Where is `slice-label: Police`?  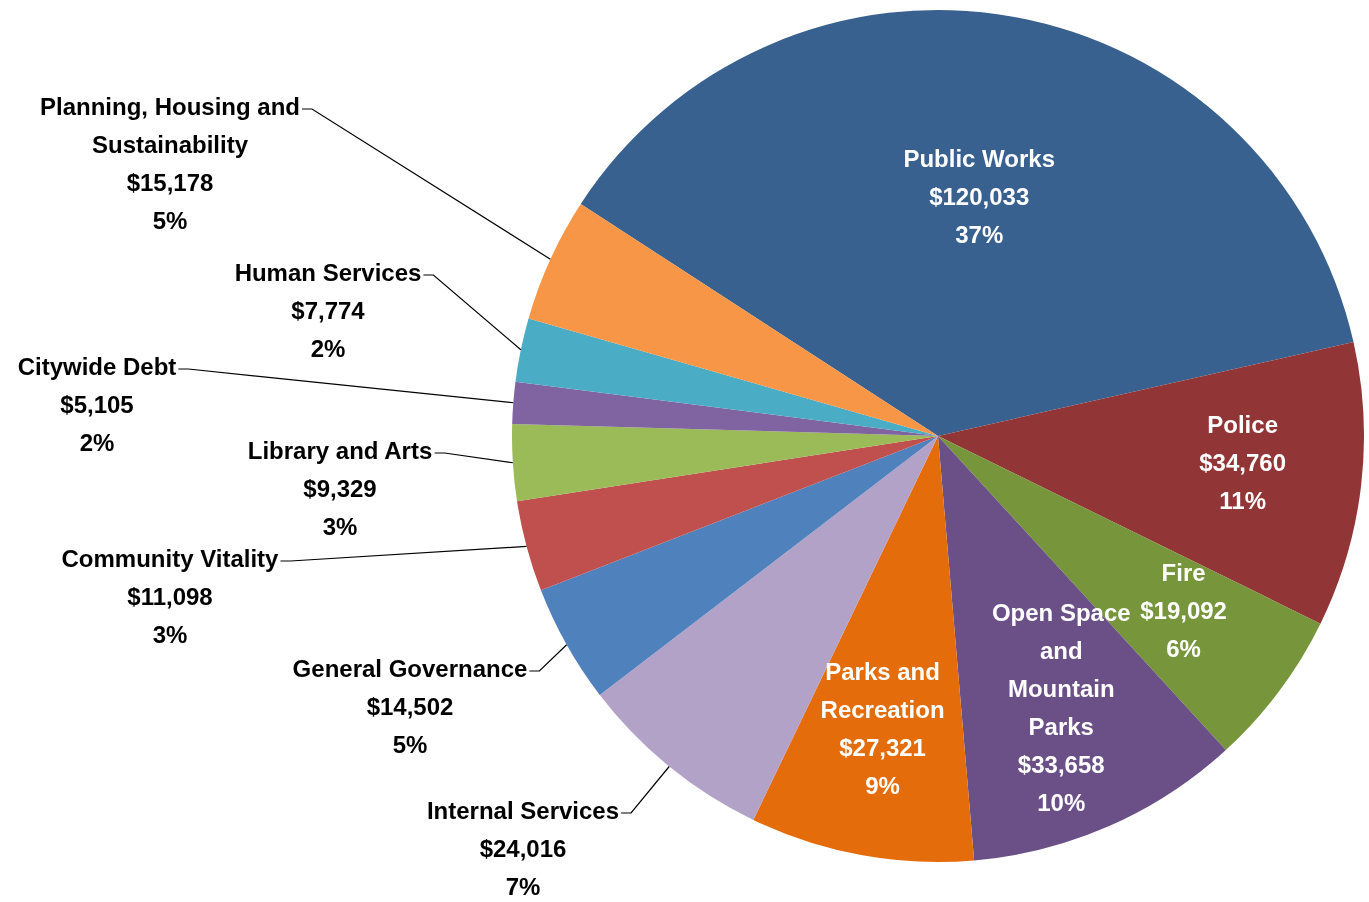 slice-label: Police is located at coordinates (1242, 425).